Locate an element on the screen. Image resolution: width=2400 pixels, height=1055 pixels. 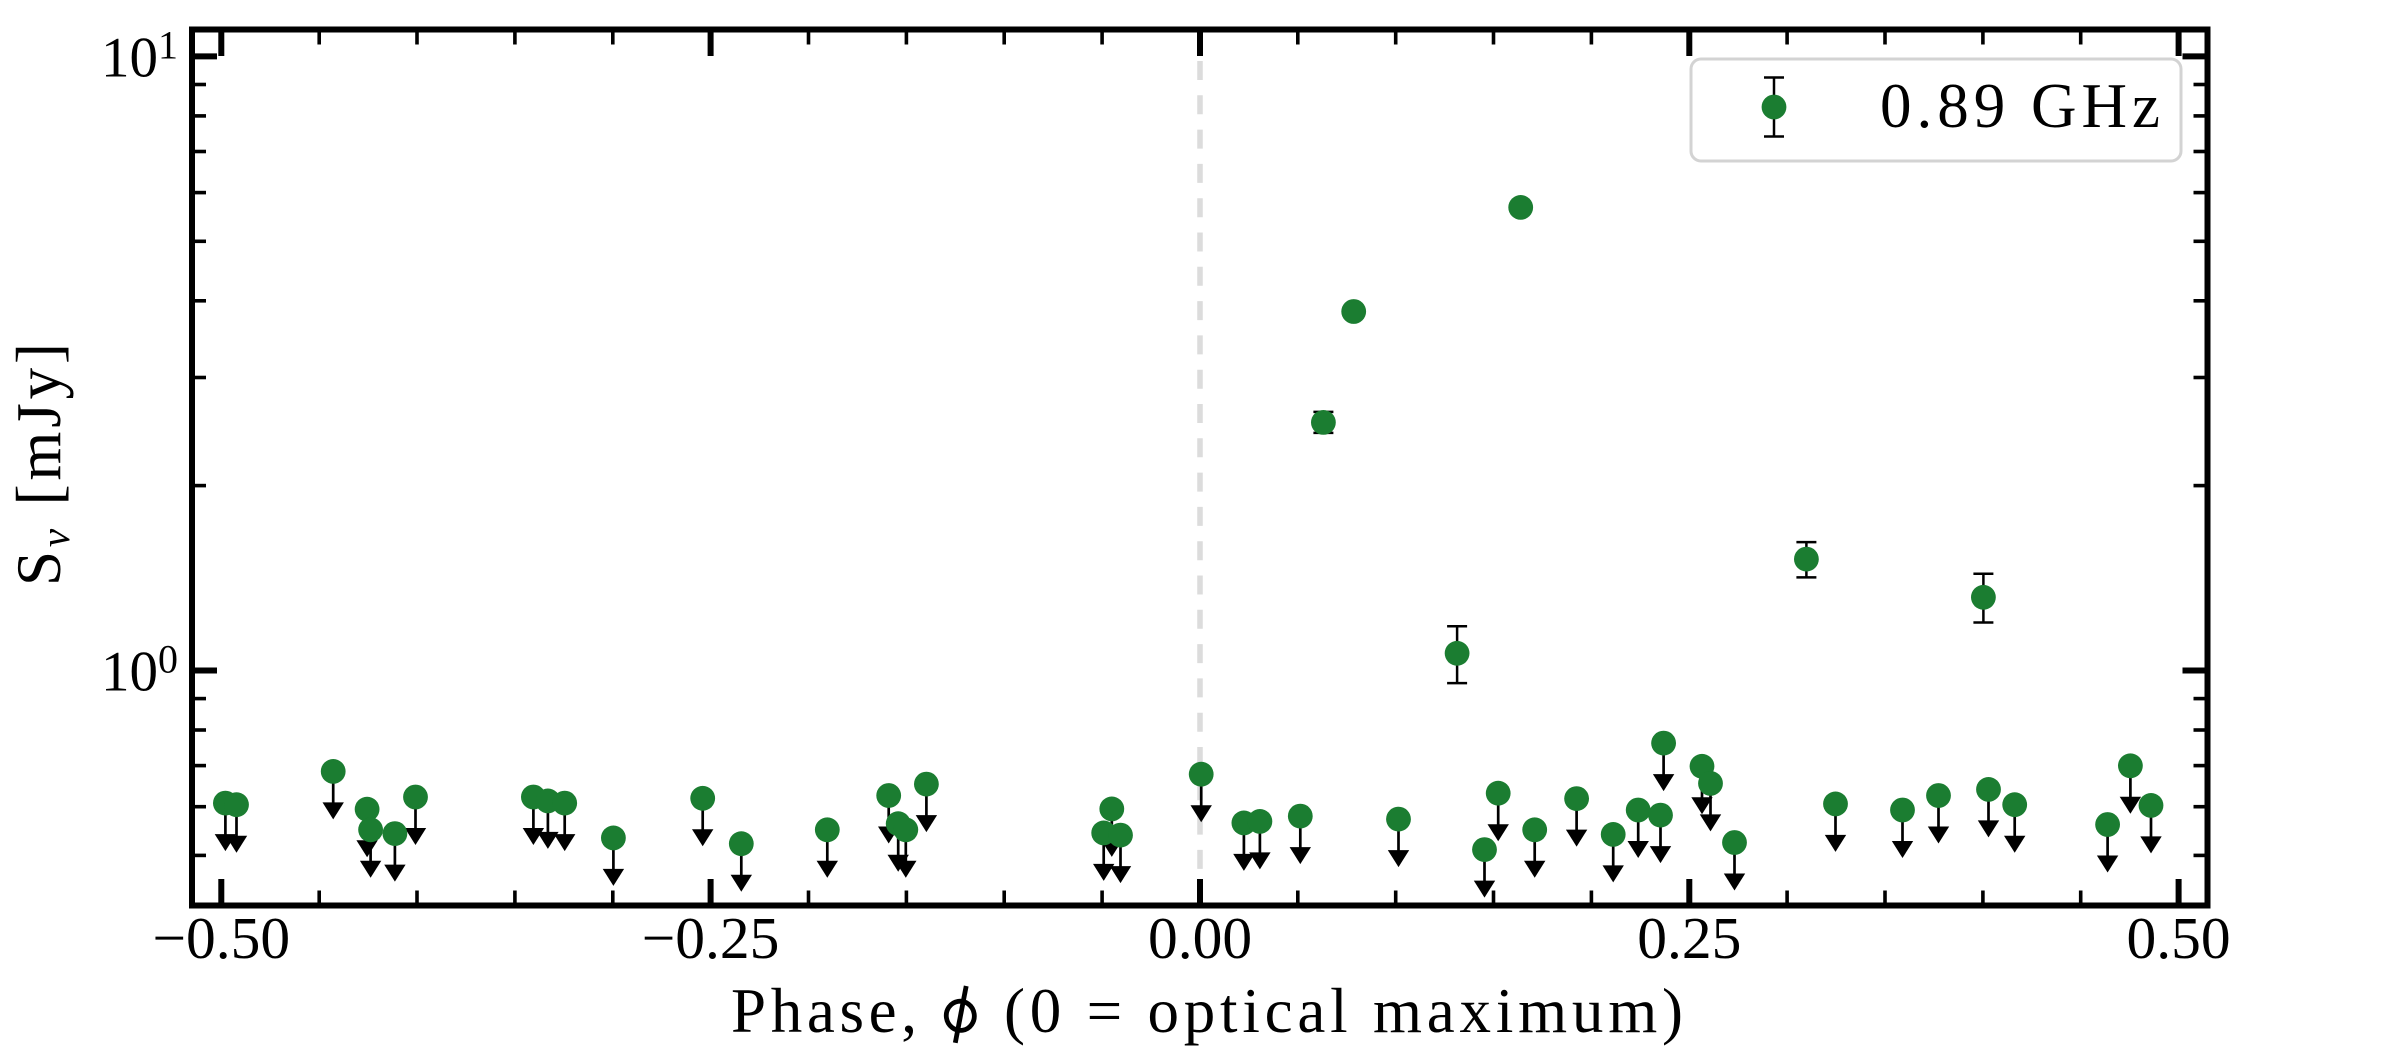
svg-text: 0.00 is located at coordinates (1200, 938).